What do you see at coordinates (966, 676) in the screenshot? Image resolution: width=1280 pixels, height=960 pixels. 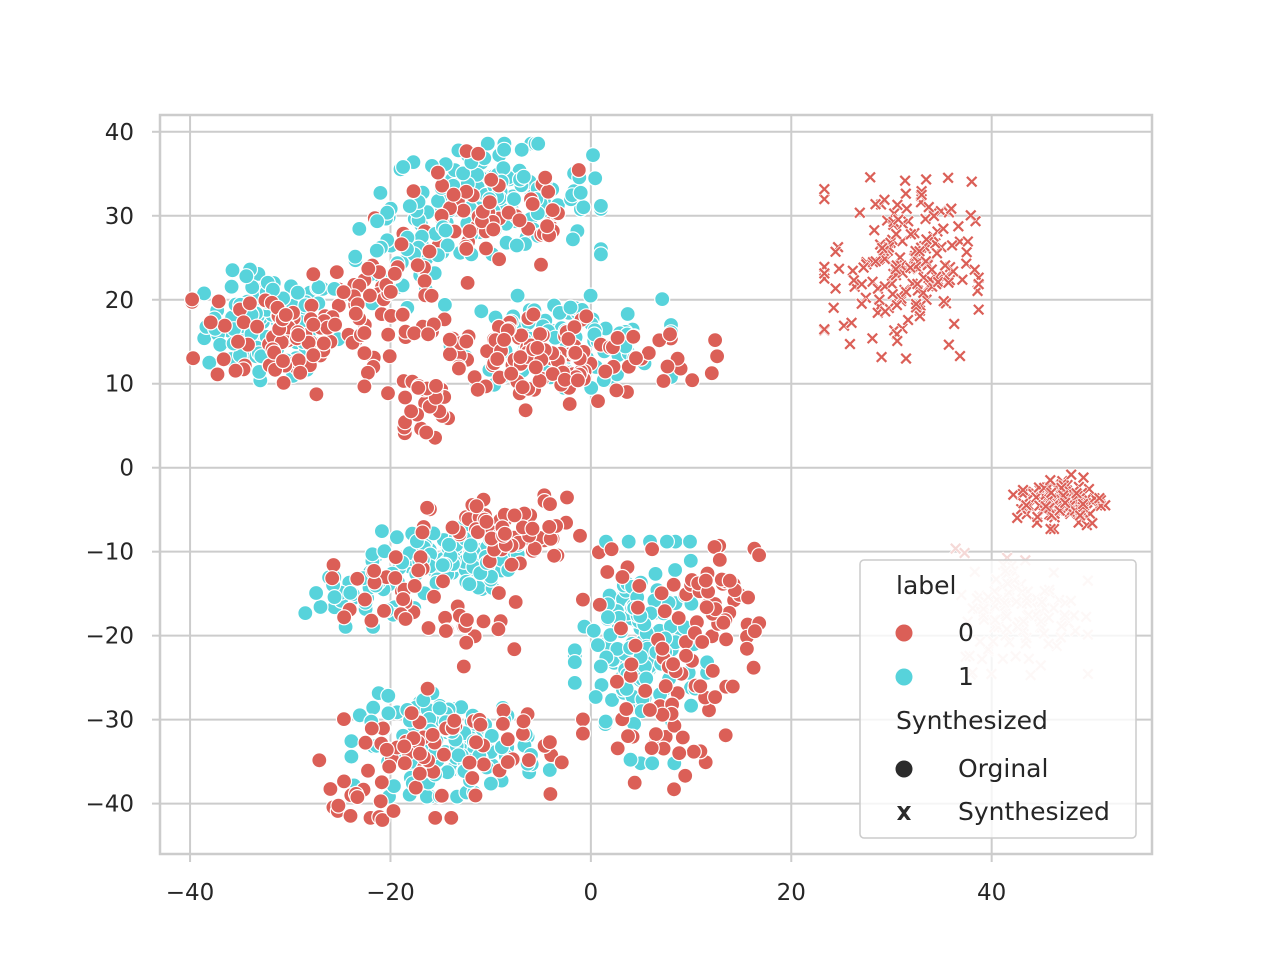 I see `legend-label-1: 1` at bounding box center [966, 676].